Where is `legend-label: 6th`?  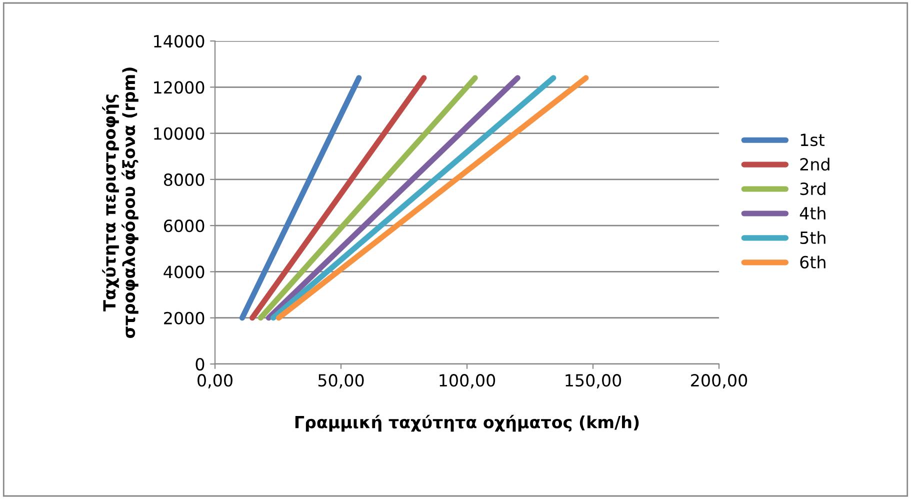
legend-label: 6th is located at coordinates (813, 262).